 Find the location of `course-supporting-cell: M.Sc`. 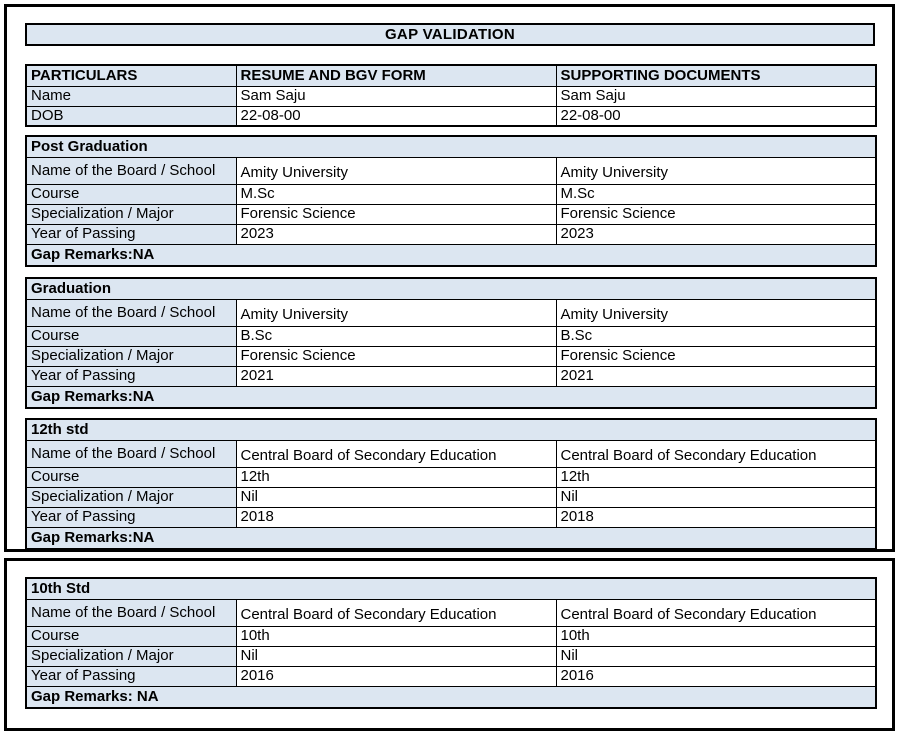

course-supporting-cell: M.Sc is located at coordinates (716, 194).